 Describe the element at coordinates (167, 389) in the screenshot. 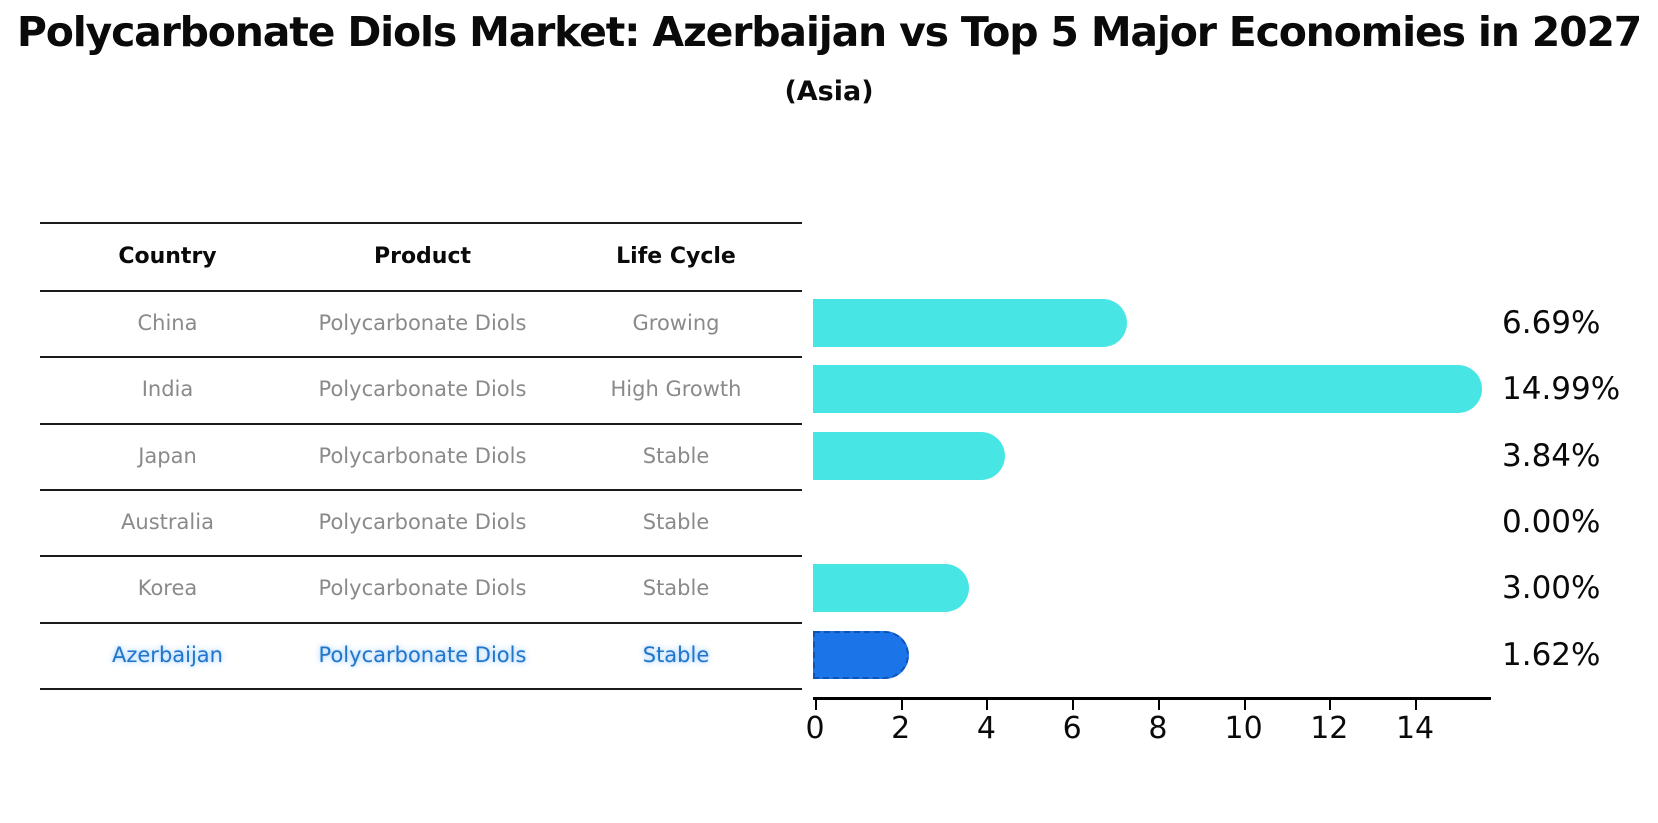

I see `table-cell-country: India` at that location.